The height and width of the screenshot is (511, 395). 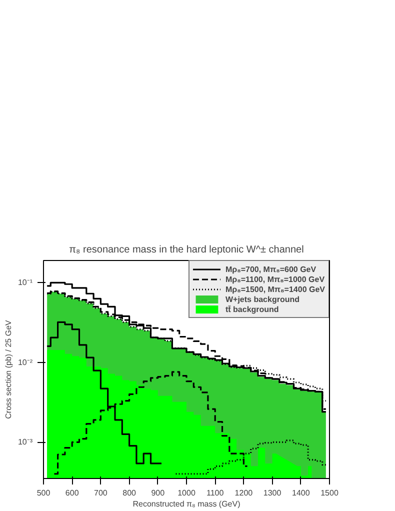 What do you see at coordinates (275, 279) in the screenshot?
I see `legend-label: Mρ₈=1100, Mπ₈=1000 GeV` at bounding box center [275, 279].